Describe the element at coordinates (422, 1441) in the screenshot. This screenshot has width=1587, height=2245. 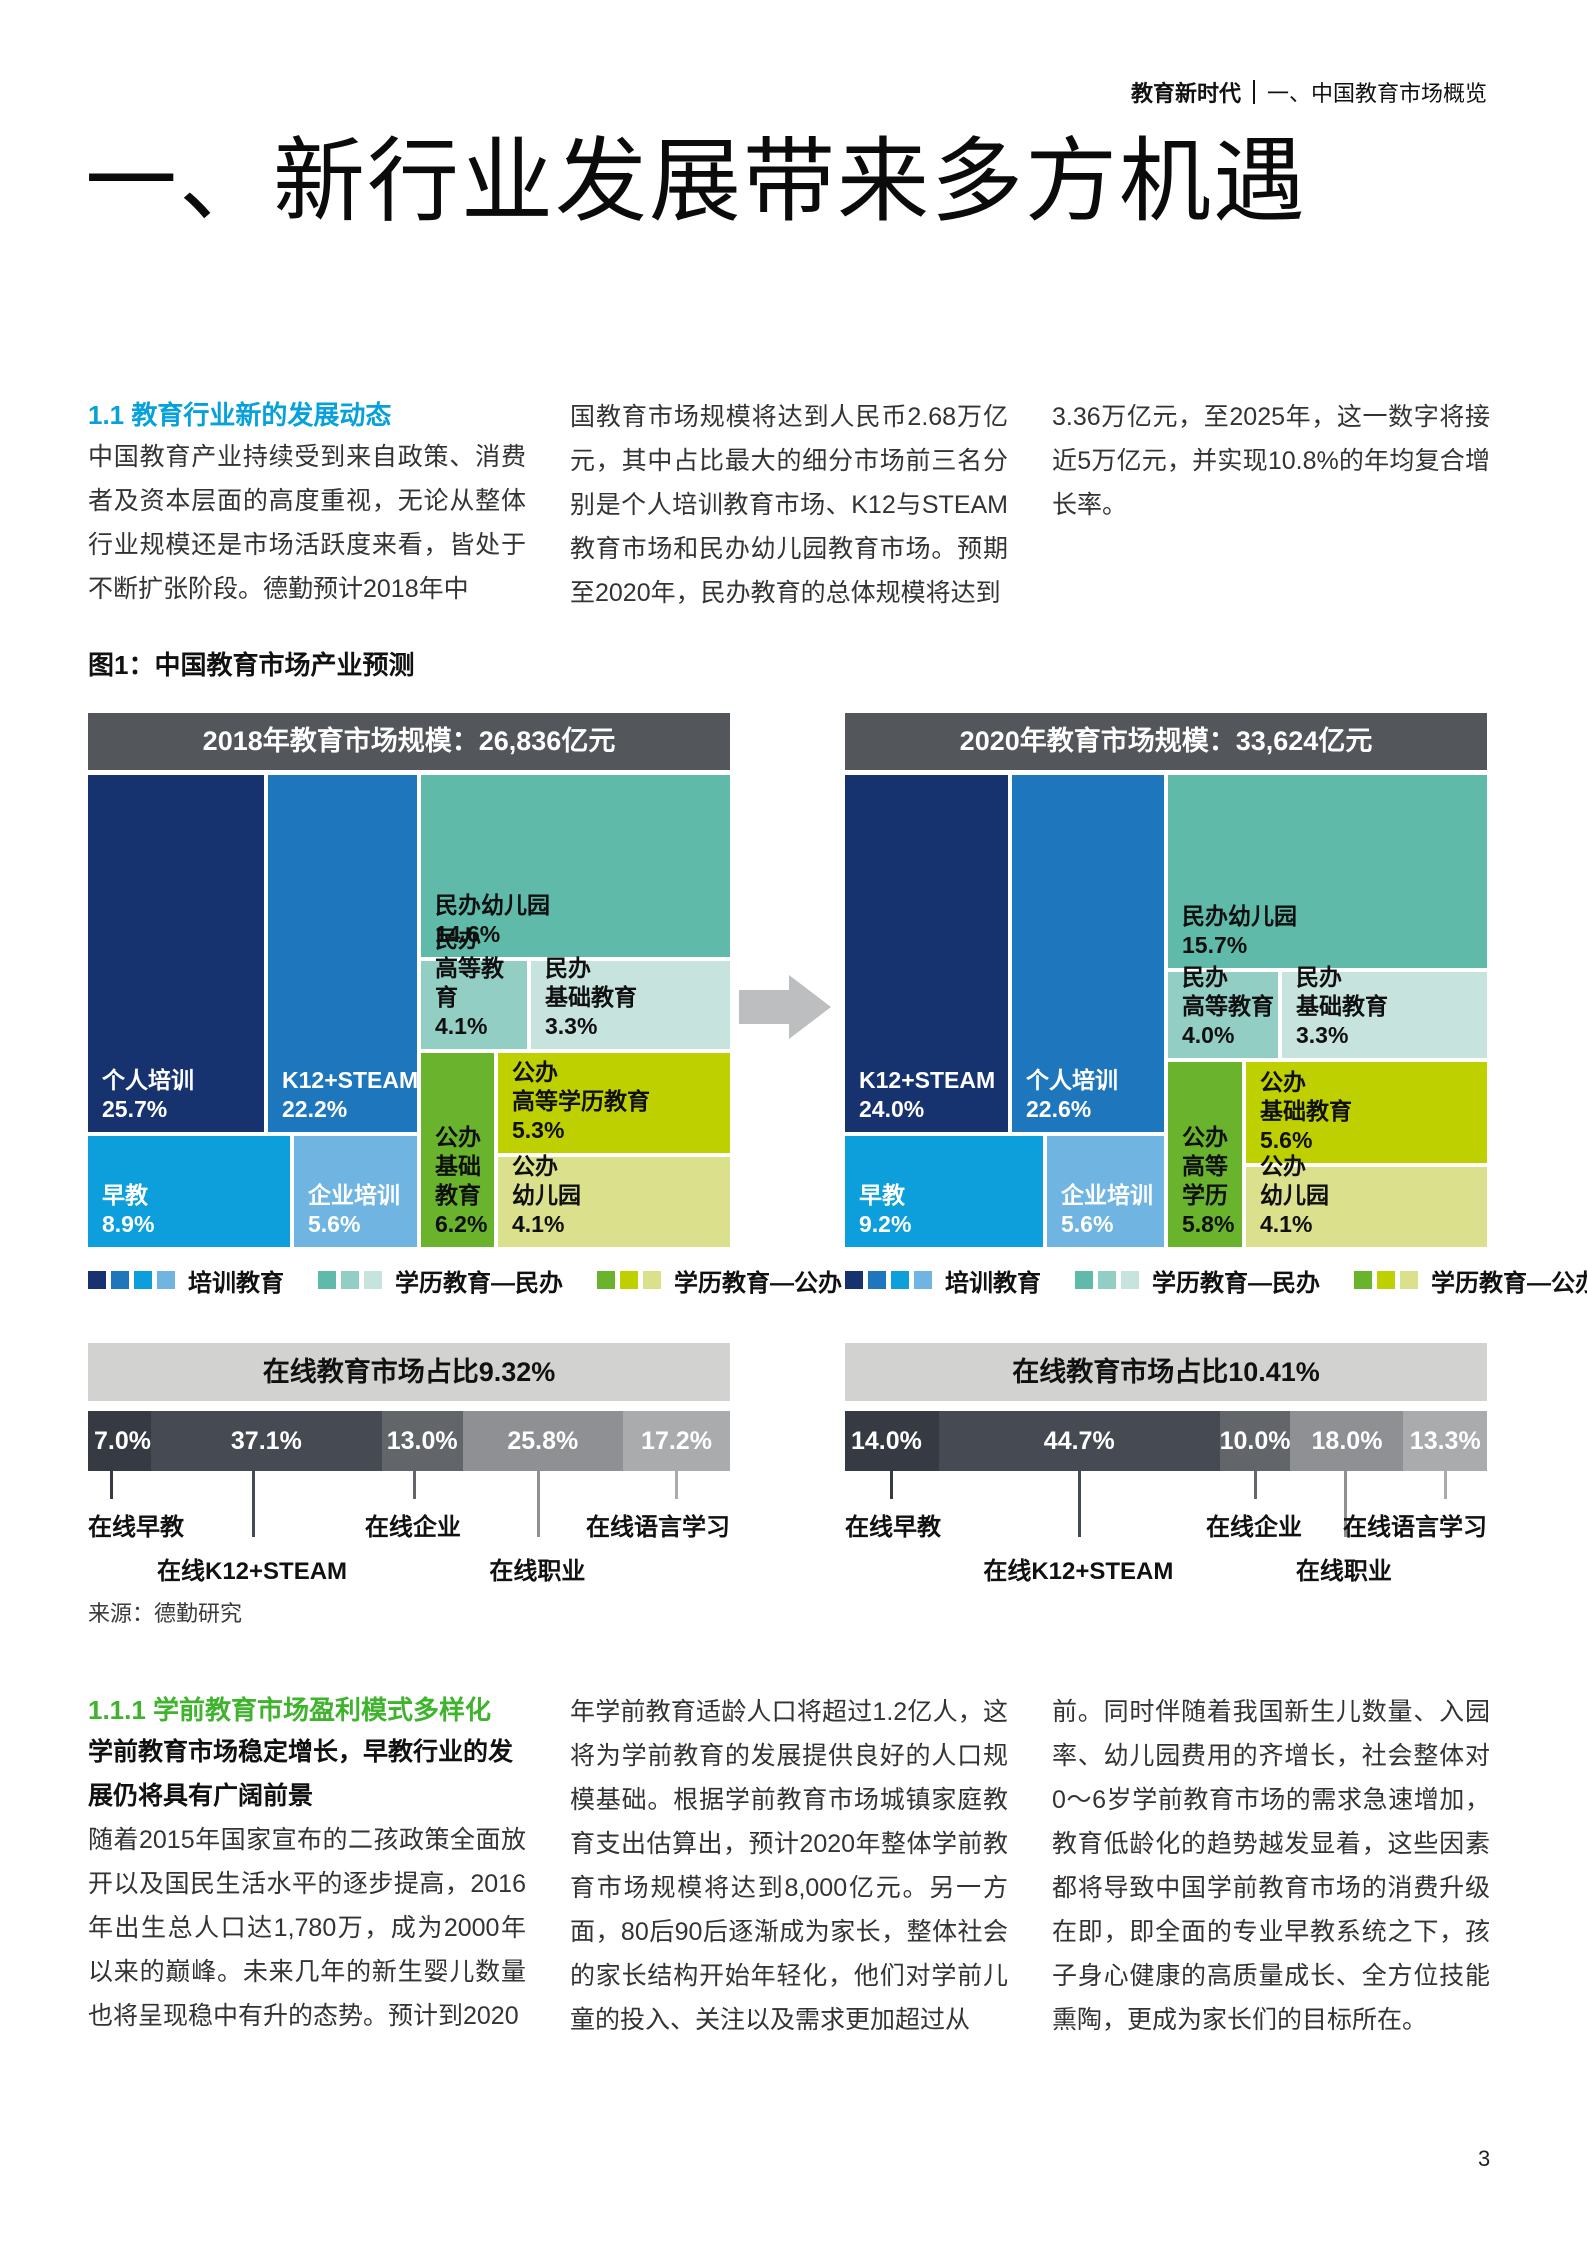
I see `bar-segment-online-corporate: 13.0%` at that location.